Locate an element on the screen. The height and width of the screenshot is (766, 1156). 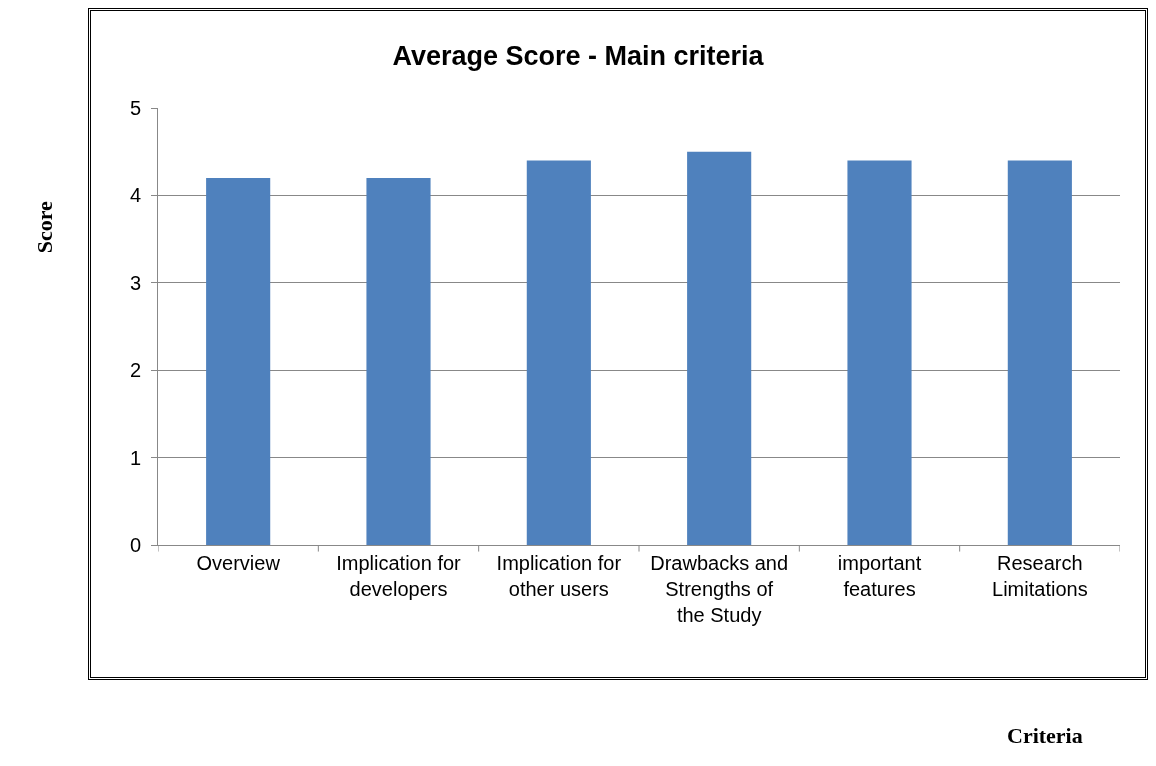
x-tick-label: Research Limitations is located at coordinates (1040, 576).